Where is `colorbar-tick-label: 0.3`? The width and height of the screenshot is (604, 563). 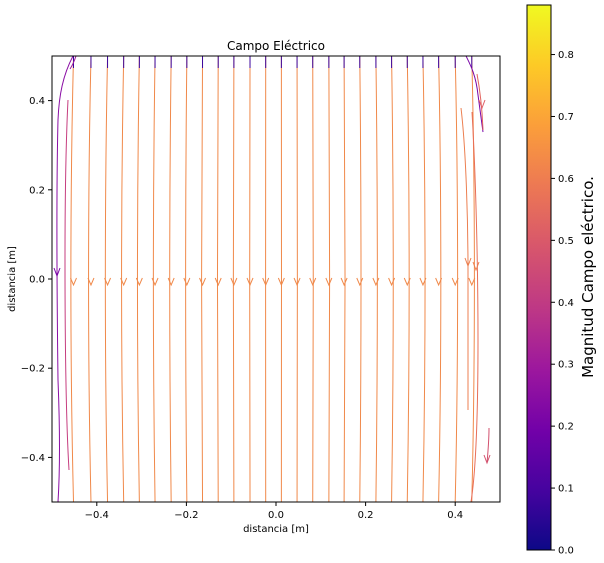 colorbar-tick-label: 0.3 is located at coordinates (566, 365).